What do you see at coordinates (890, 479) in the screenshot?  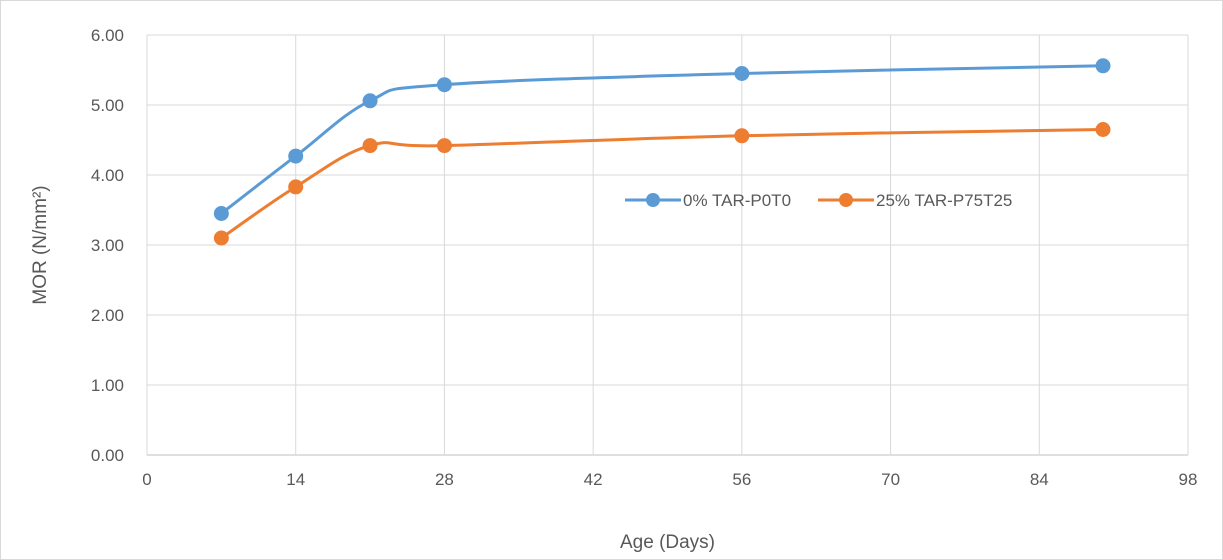 I see `x-tick-label: 70` at bounding box center [890, 479].